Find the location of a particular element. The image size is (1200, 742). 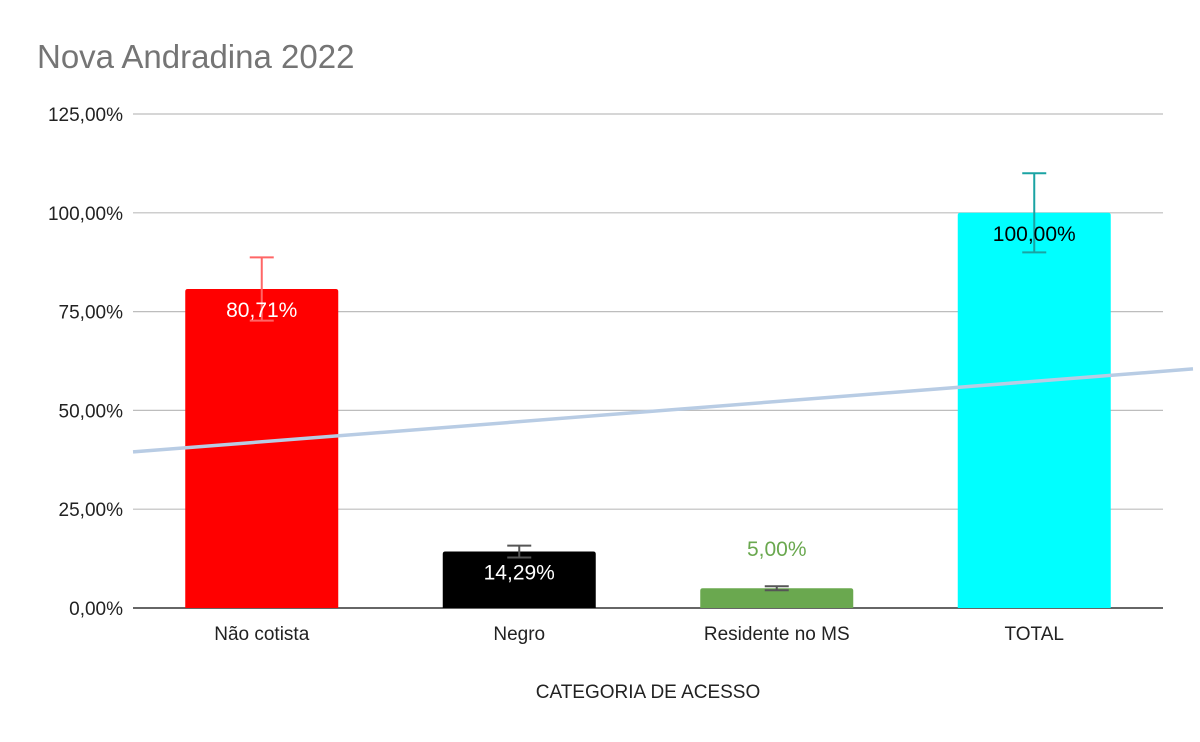

y-axis-ticks: 0,00% 25,00% 50,00% 75,00% 100,00% 125,00% is located at coordinates (85, 362).